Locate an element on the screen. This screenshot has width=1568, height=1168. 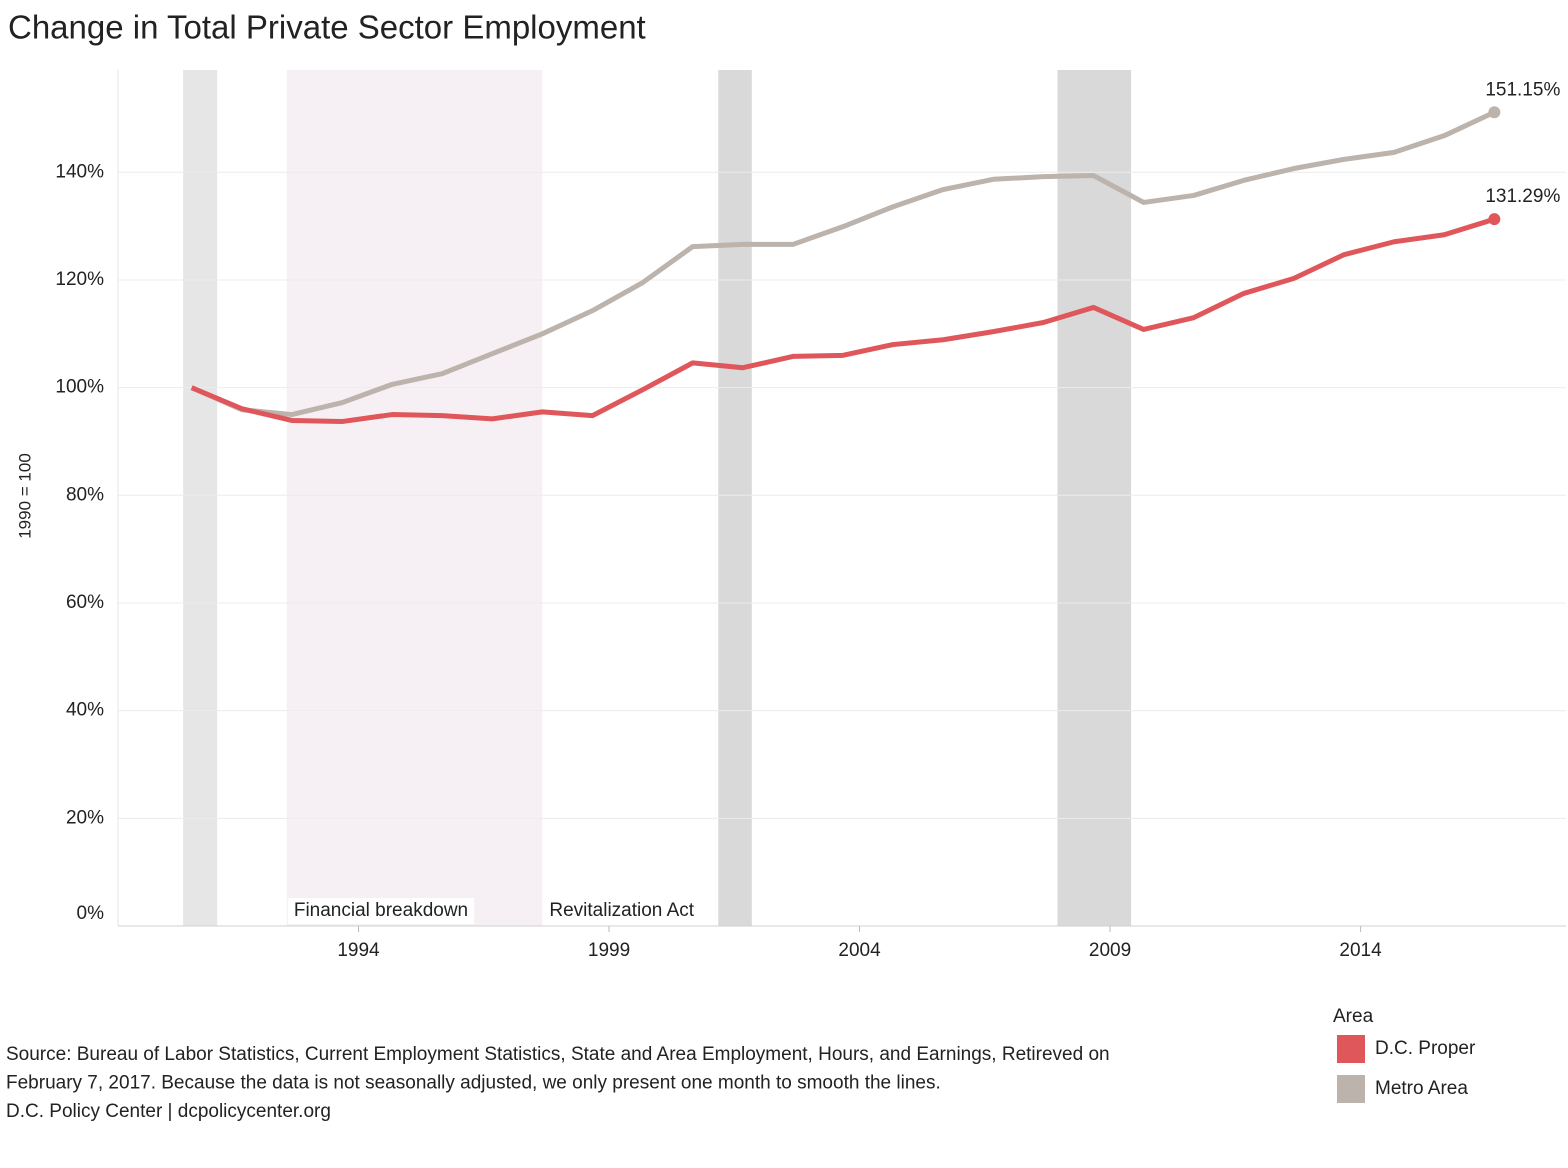
x-tick-label: 2014 is located at coordinates (1360, 950).